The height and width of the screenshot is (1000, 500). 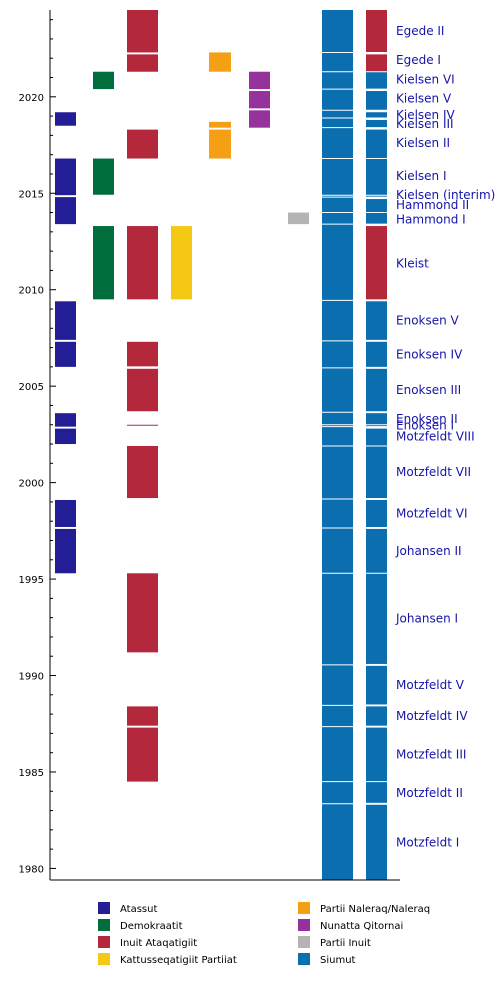 What do you see at coordinates (31, 580) in the screenshot?
I see `y-tick-label: 1995` at bounding box center [31, 580].